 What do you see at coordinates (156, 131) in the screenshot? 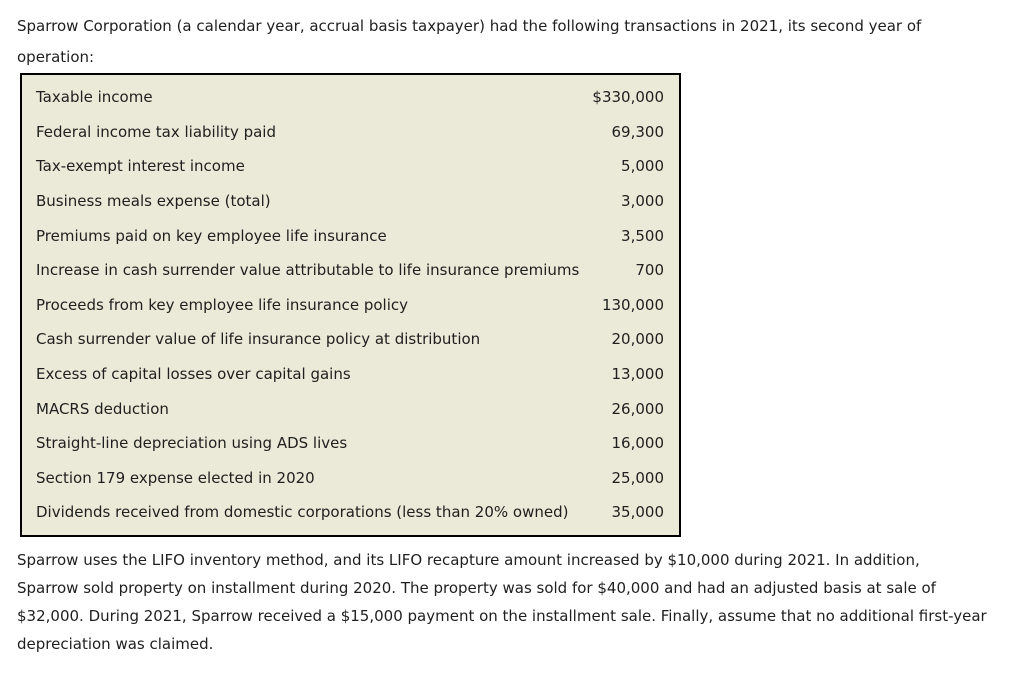
I see `row-label: Federal income tax liability paid` at bounding box center [156, 131].